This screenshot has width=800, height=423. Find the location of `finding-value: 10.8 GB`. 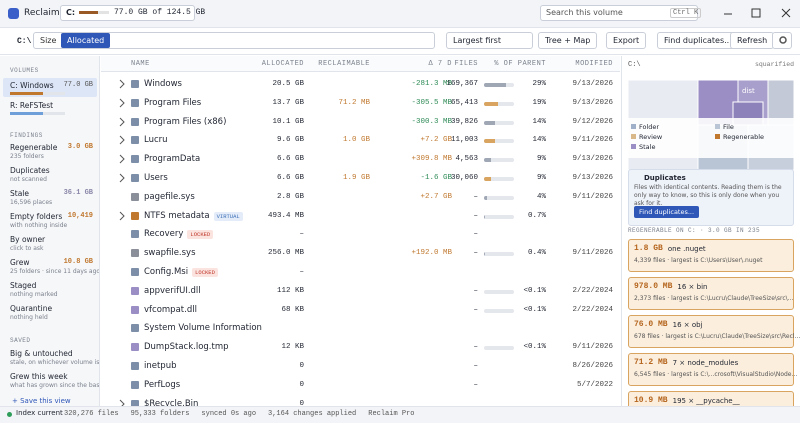

finding-value: 10.8 GB is located at coordinates (78, 262).